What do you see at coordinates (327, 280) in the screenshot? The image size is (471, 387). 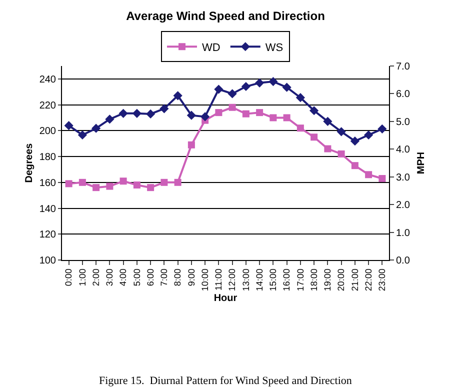 I see `x-tick-label: 19:00` at bounding box center [327, 280].